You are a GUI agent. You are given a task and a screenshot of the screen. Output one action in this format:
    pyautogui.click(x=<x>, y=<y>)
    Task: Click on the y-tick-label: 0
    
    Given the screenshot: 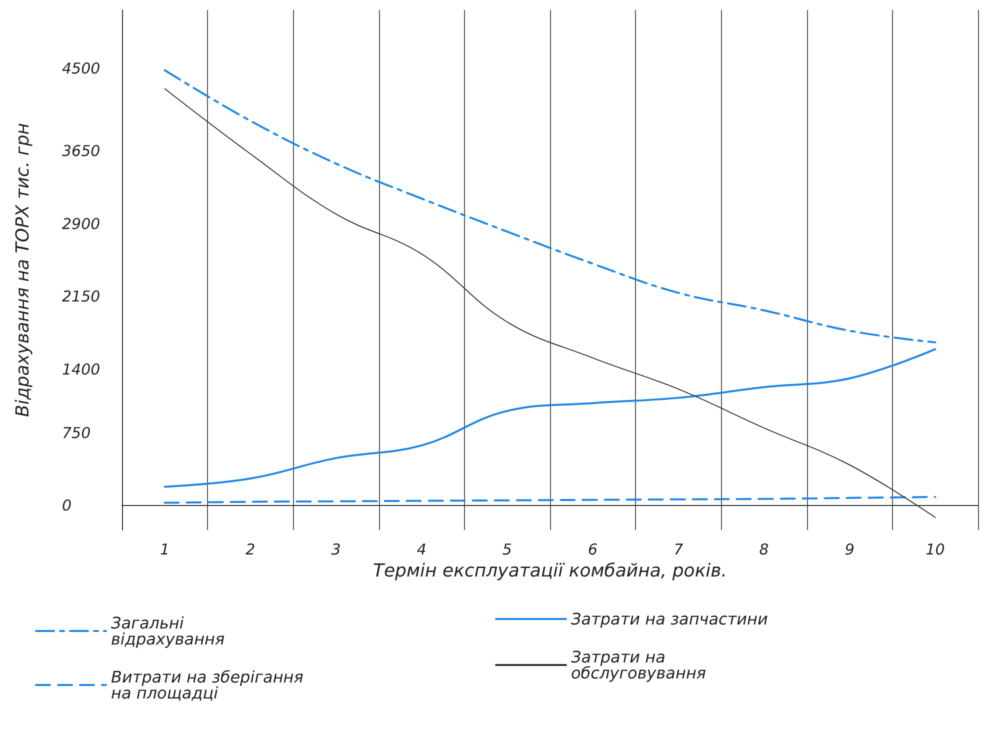 What is the action you would take?
    pyautogui.click(x=67, y=505)
    